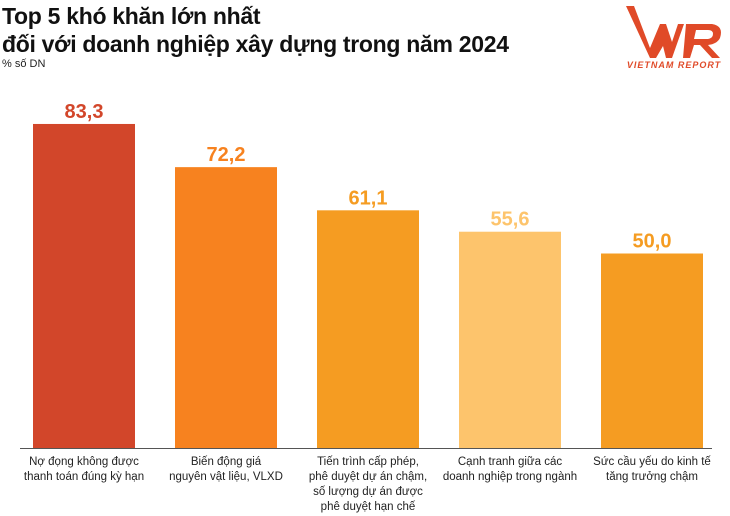 This screenshot has height=516, width=730. Describe the element at coordinates (368, 477) in the screenshot. I see `category-label-line: phê duyệt dự án chậm,` at that location.